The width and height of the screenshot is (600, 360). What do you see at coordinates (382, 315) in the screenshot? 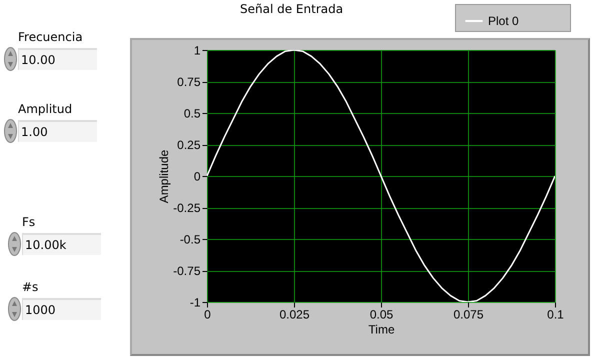
I see `x-tick-label: 0.05` at bounding box center [382, 315].